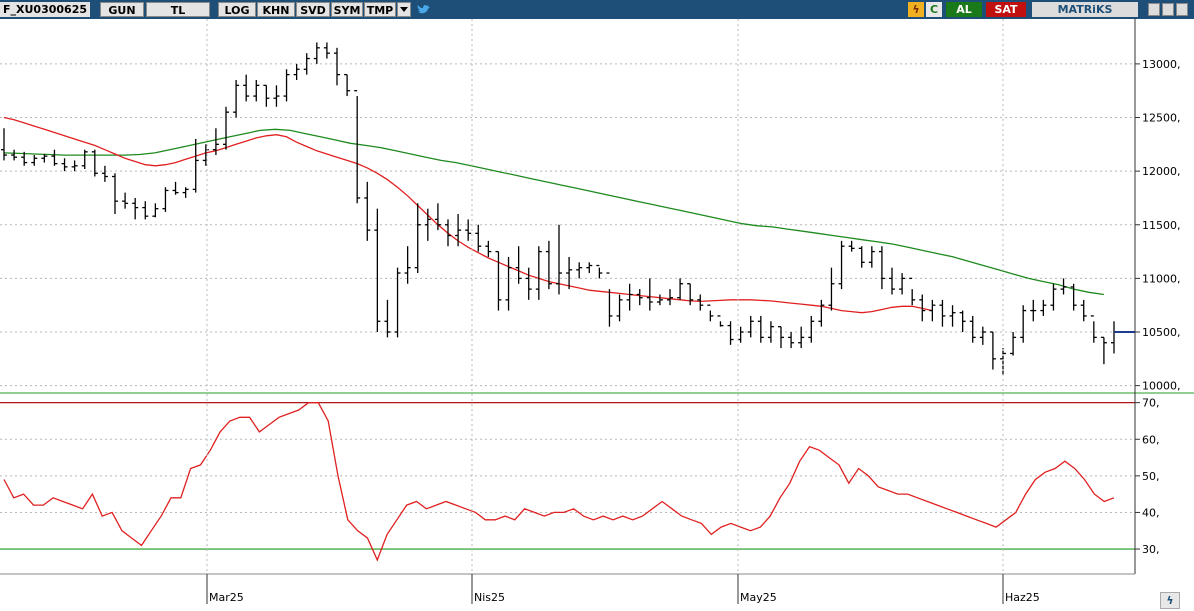  I want to click on period-button: GUN, so click(122, 9).